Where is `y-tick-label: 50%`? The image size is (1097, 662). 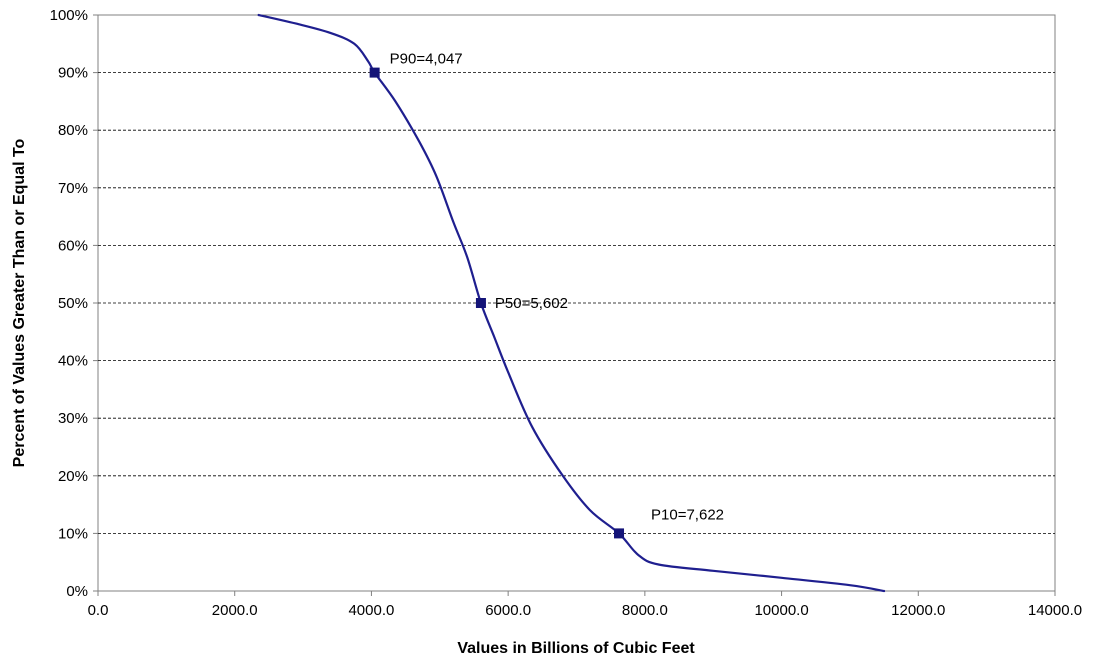 y-tick-label: 50% is located at coordinates (73, 303).